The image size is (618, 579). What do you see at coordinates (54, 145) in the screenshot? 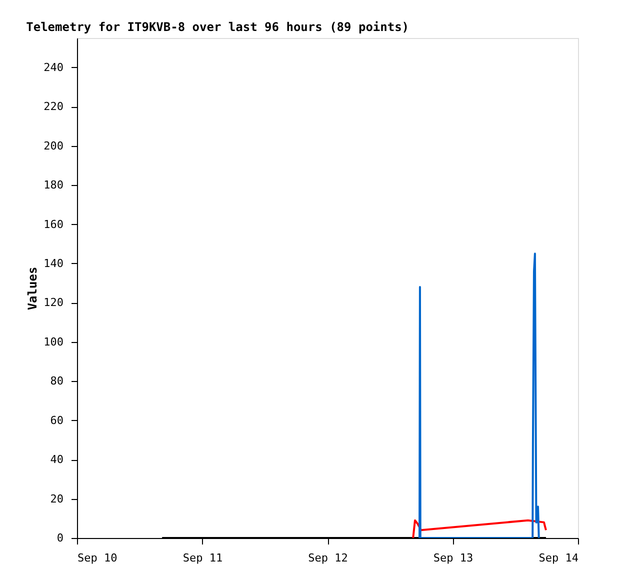
I see `y-tick-label: 200` at bounding box center [54, 145].